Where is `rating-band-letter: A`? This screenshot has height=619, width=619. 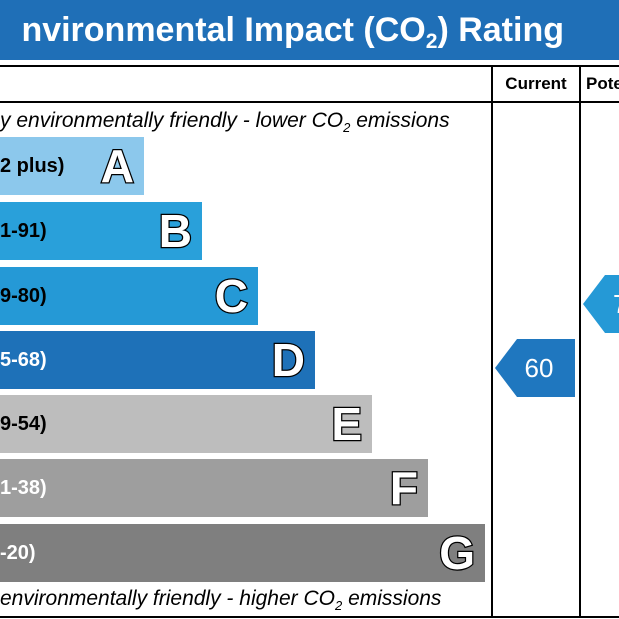 rating-band-letter: A is located at coordinates (118, 166).